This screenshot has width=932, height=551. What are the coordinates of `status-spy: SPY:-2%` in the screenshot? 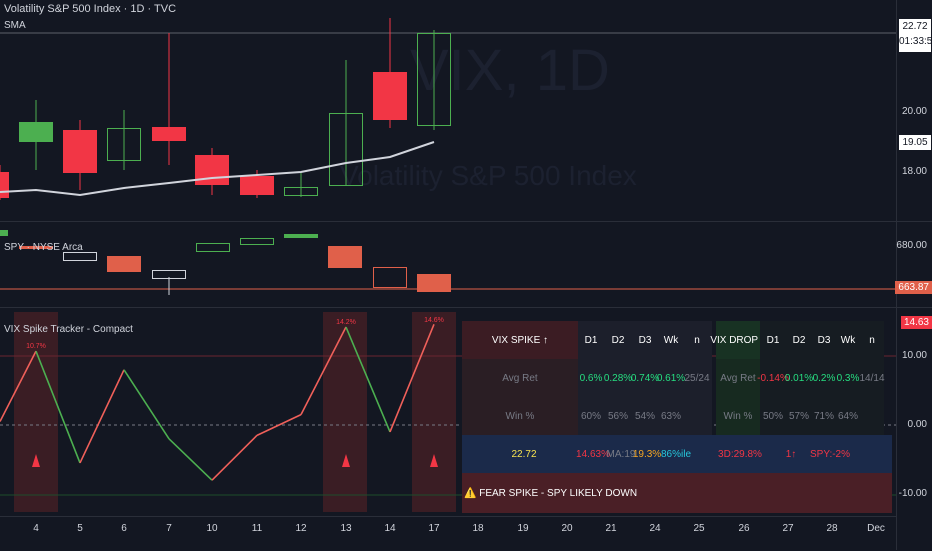 It's located at (830, 454).